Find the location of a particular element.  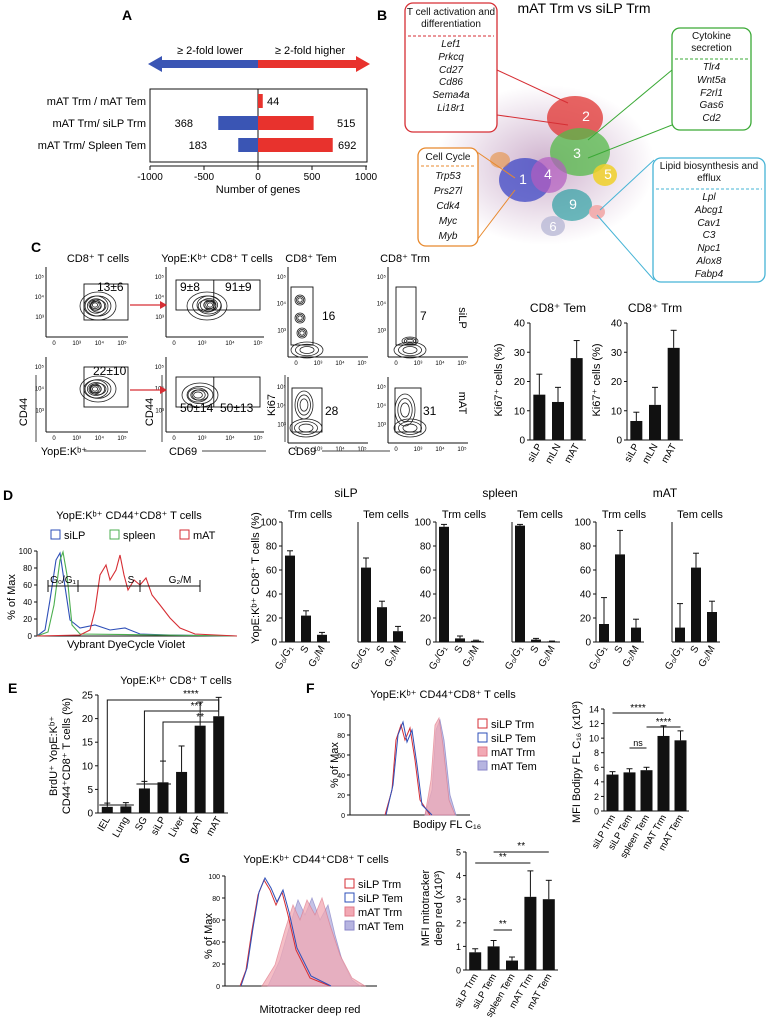

g-bar-y-label: MFI mitotracker is located at coordinates (426, 907).